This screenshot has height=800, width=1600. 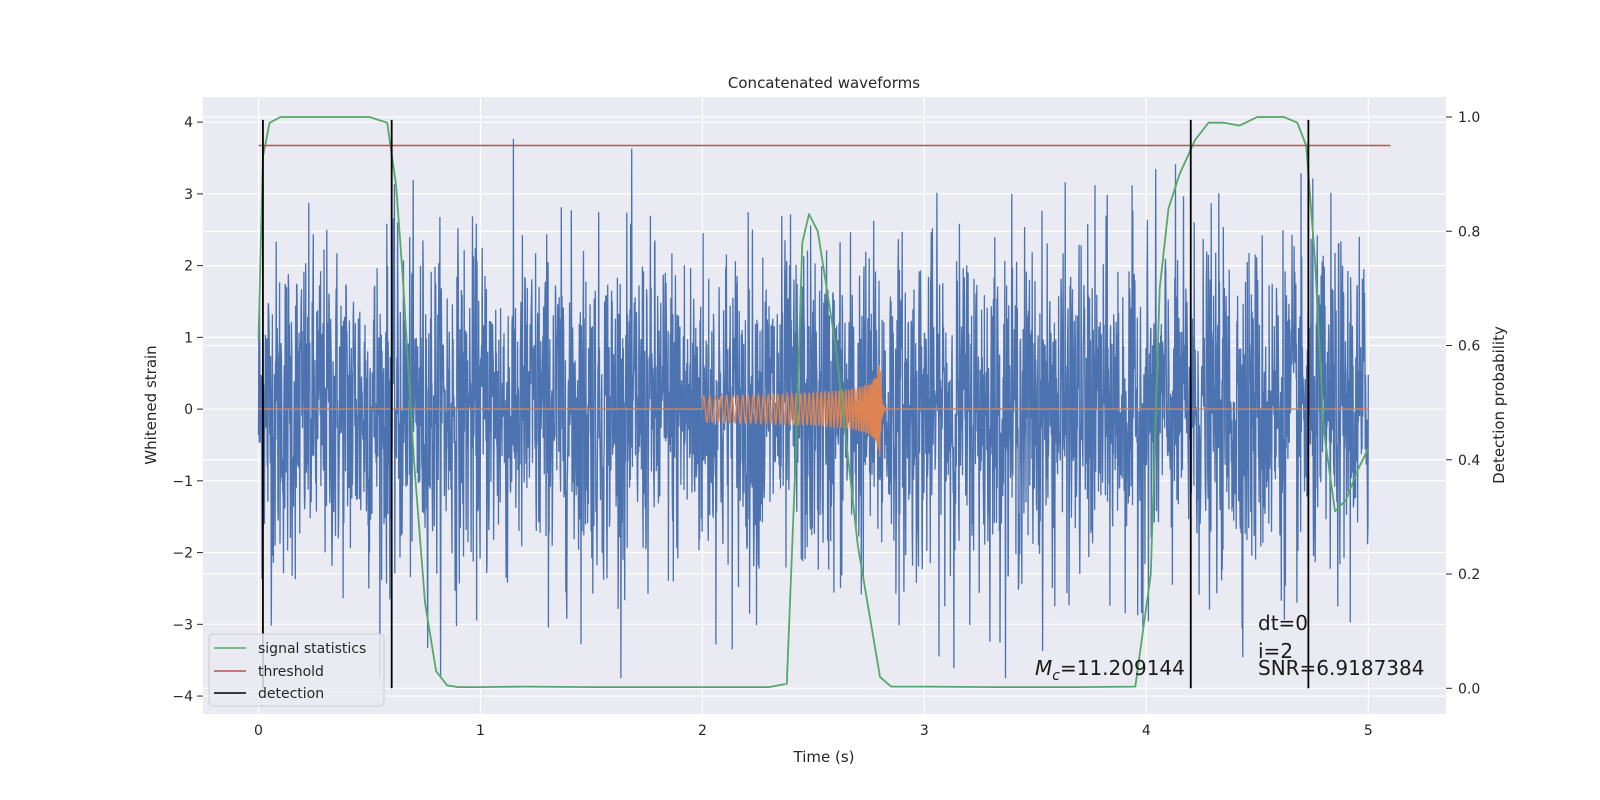 I want to click on x-tick-label: 2, so click(x=702, y=731).